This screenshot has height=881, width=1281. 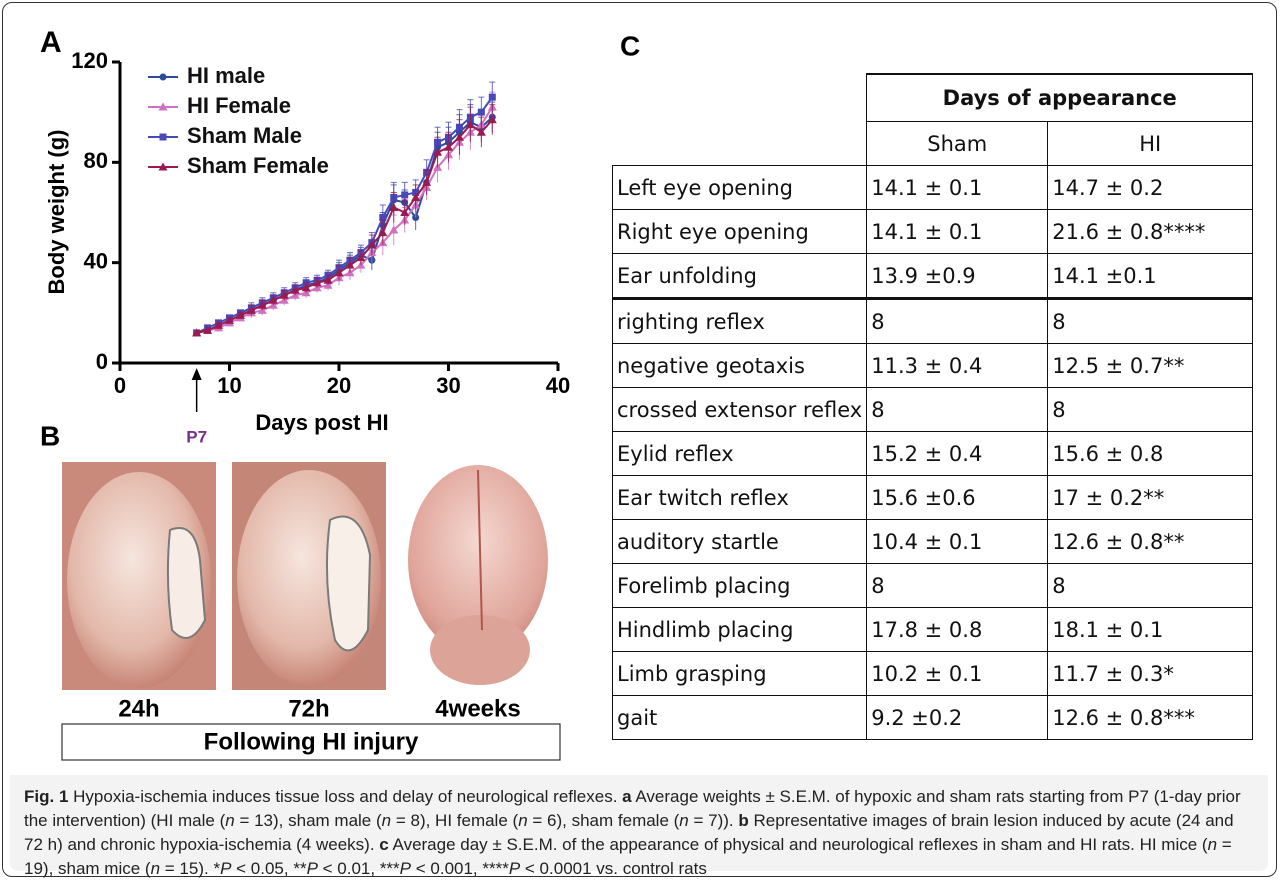 What do you see at coordinates (96, 160) in the screenshot?
I see `y-tick-label: 80` at bounding box center [96, 160].